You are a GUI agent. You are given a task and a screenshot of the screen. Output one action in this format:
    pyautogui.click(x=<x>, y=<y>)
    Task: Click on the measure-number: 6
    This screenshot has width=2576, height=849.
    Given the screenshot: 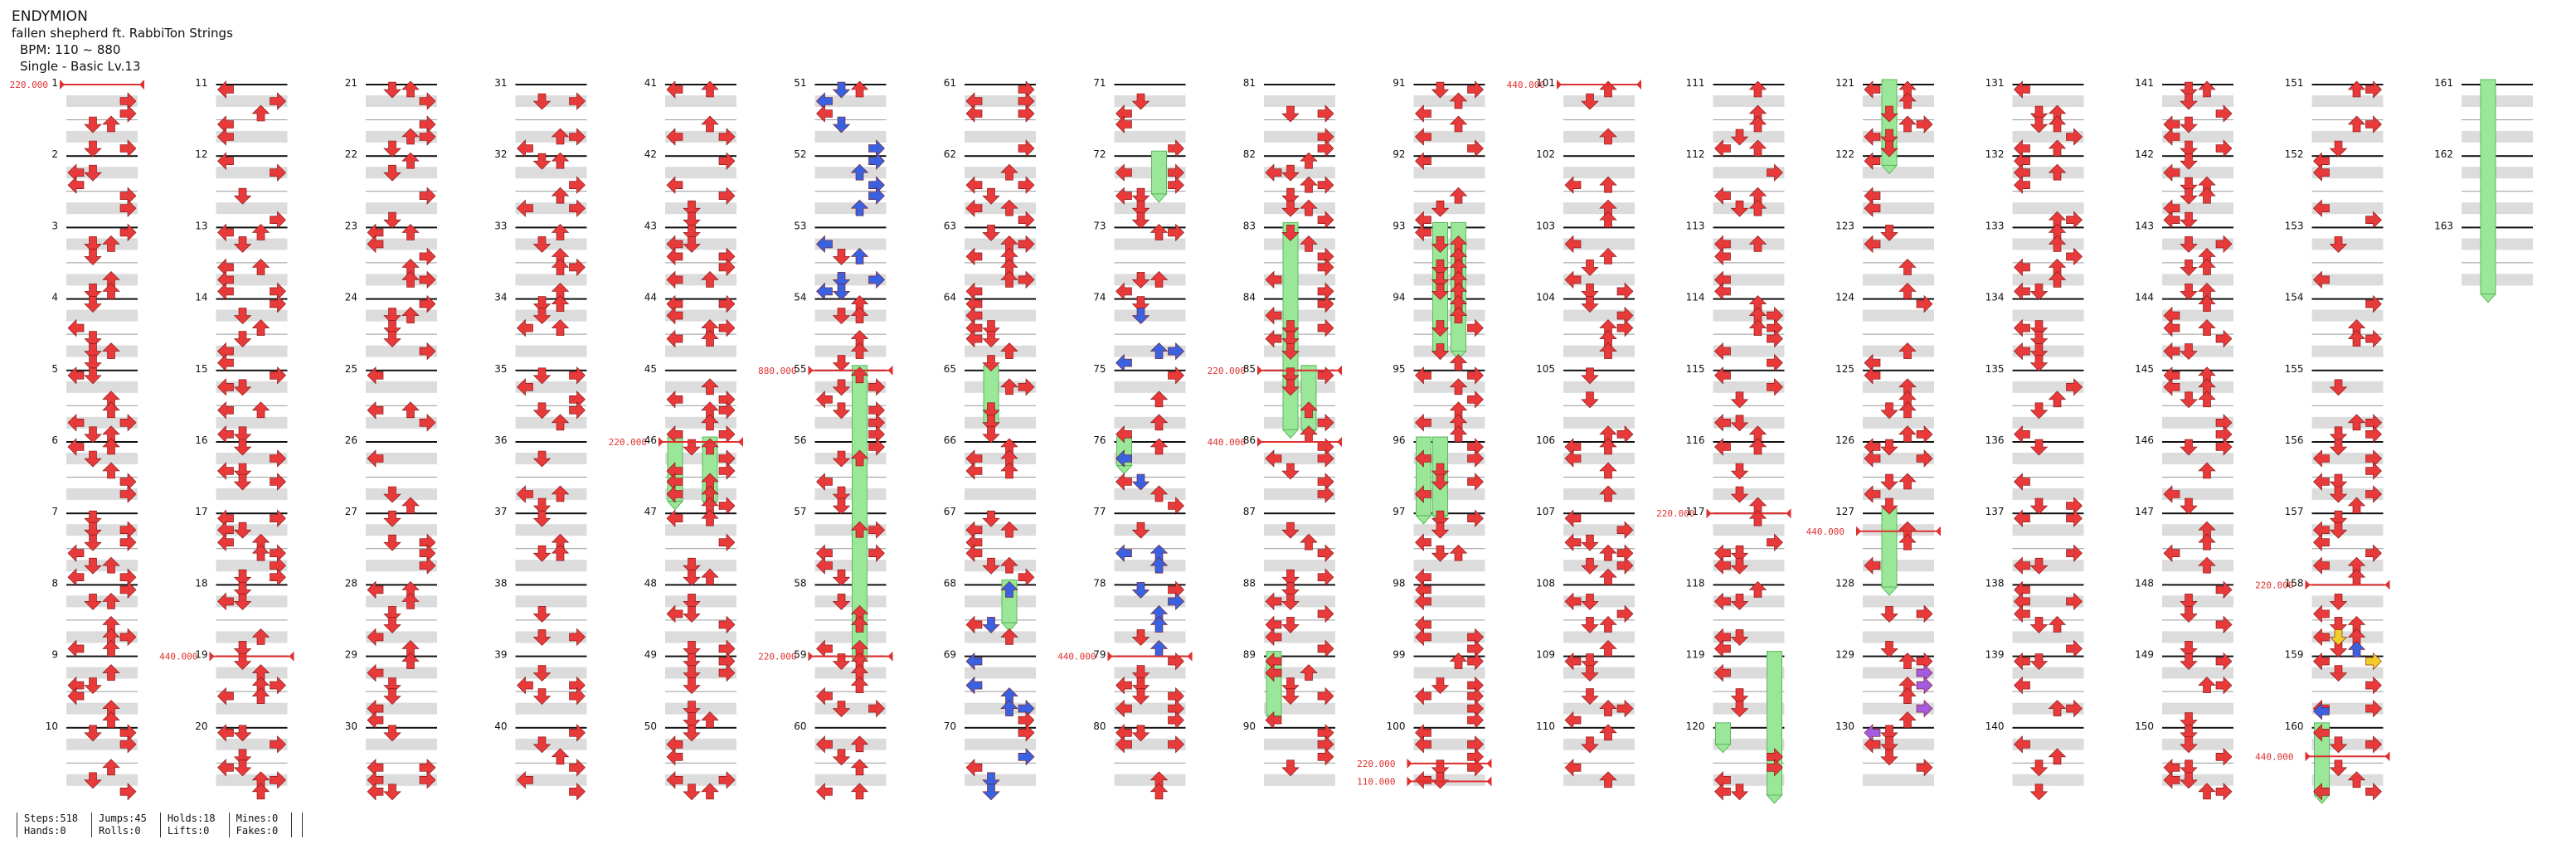 What is the action you would take?
    pyautogui.click(x=55, y=440)
    